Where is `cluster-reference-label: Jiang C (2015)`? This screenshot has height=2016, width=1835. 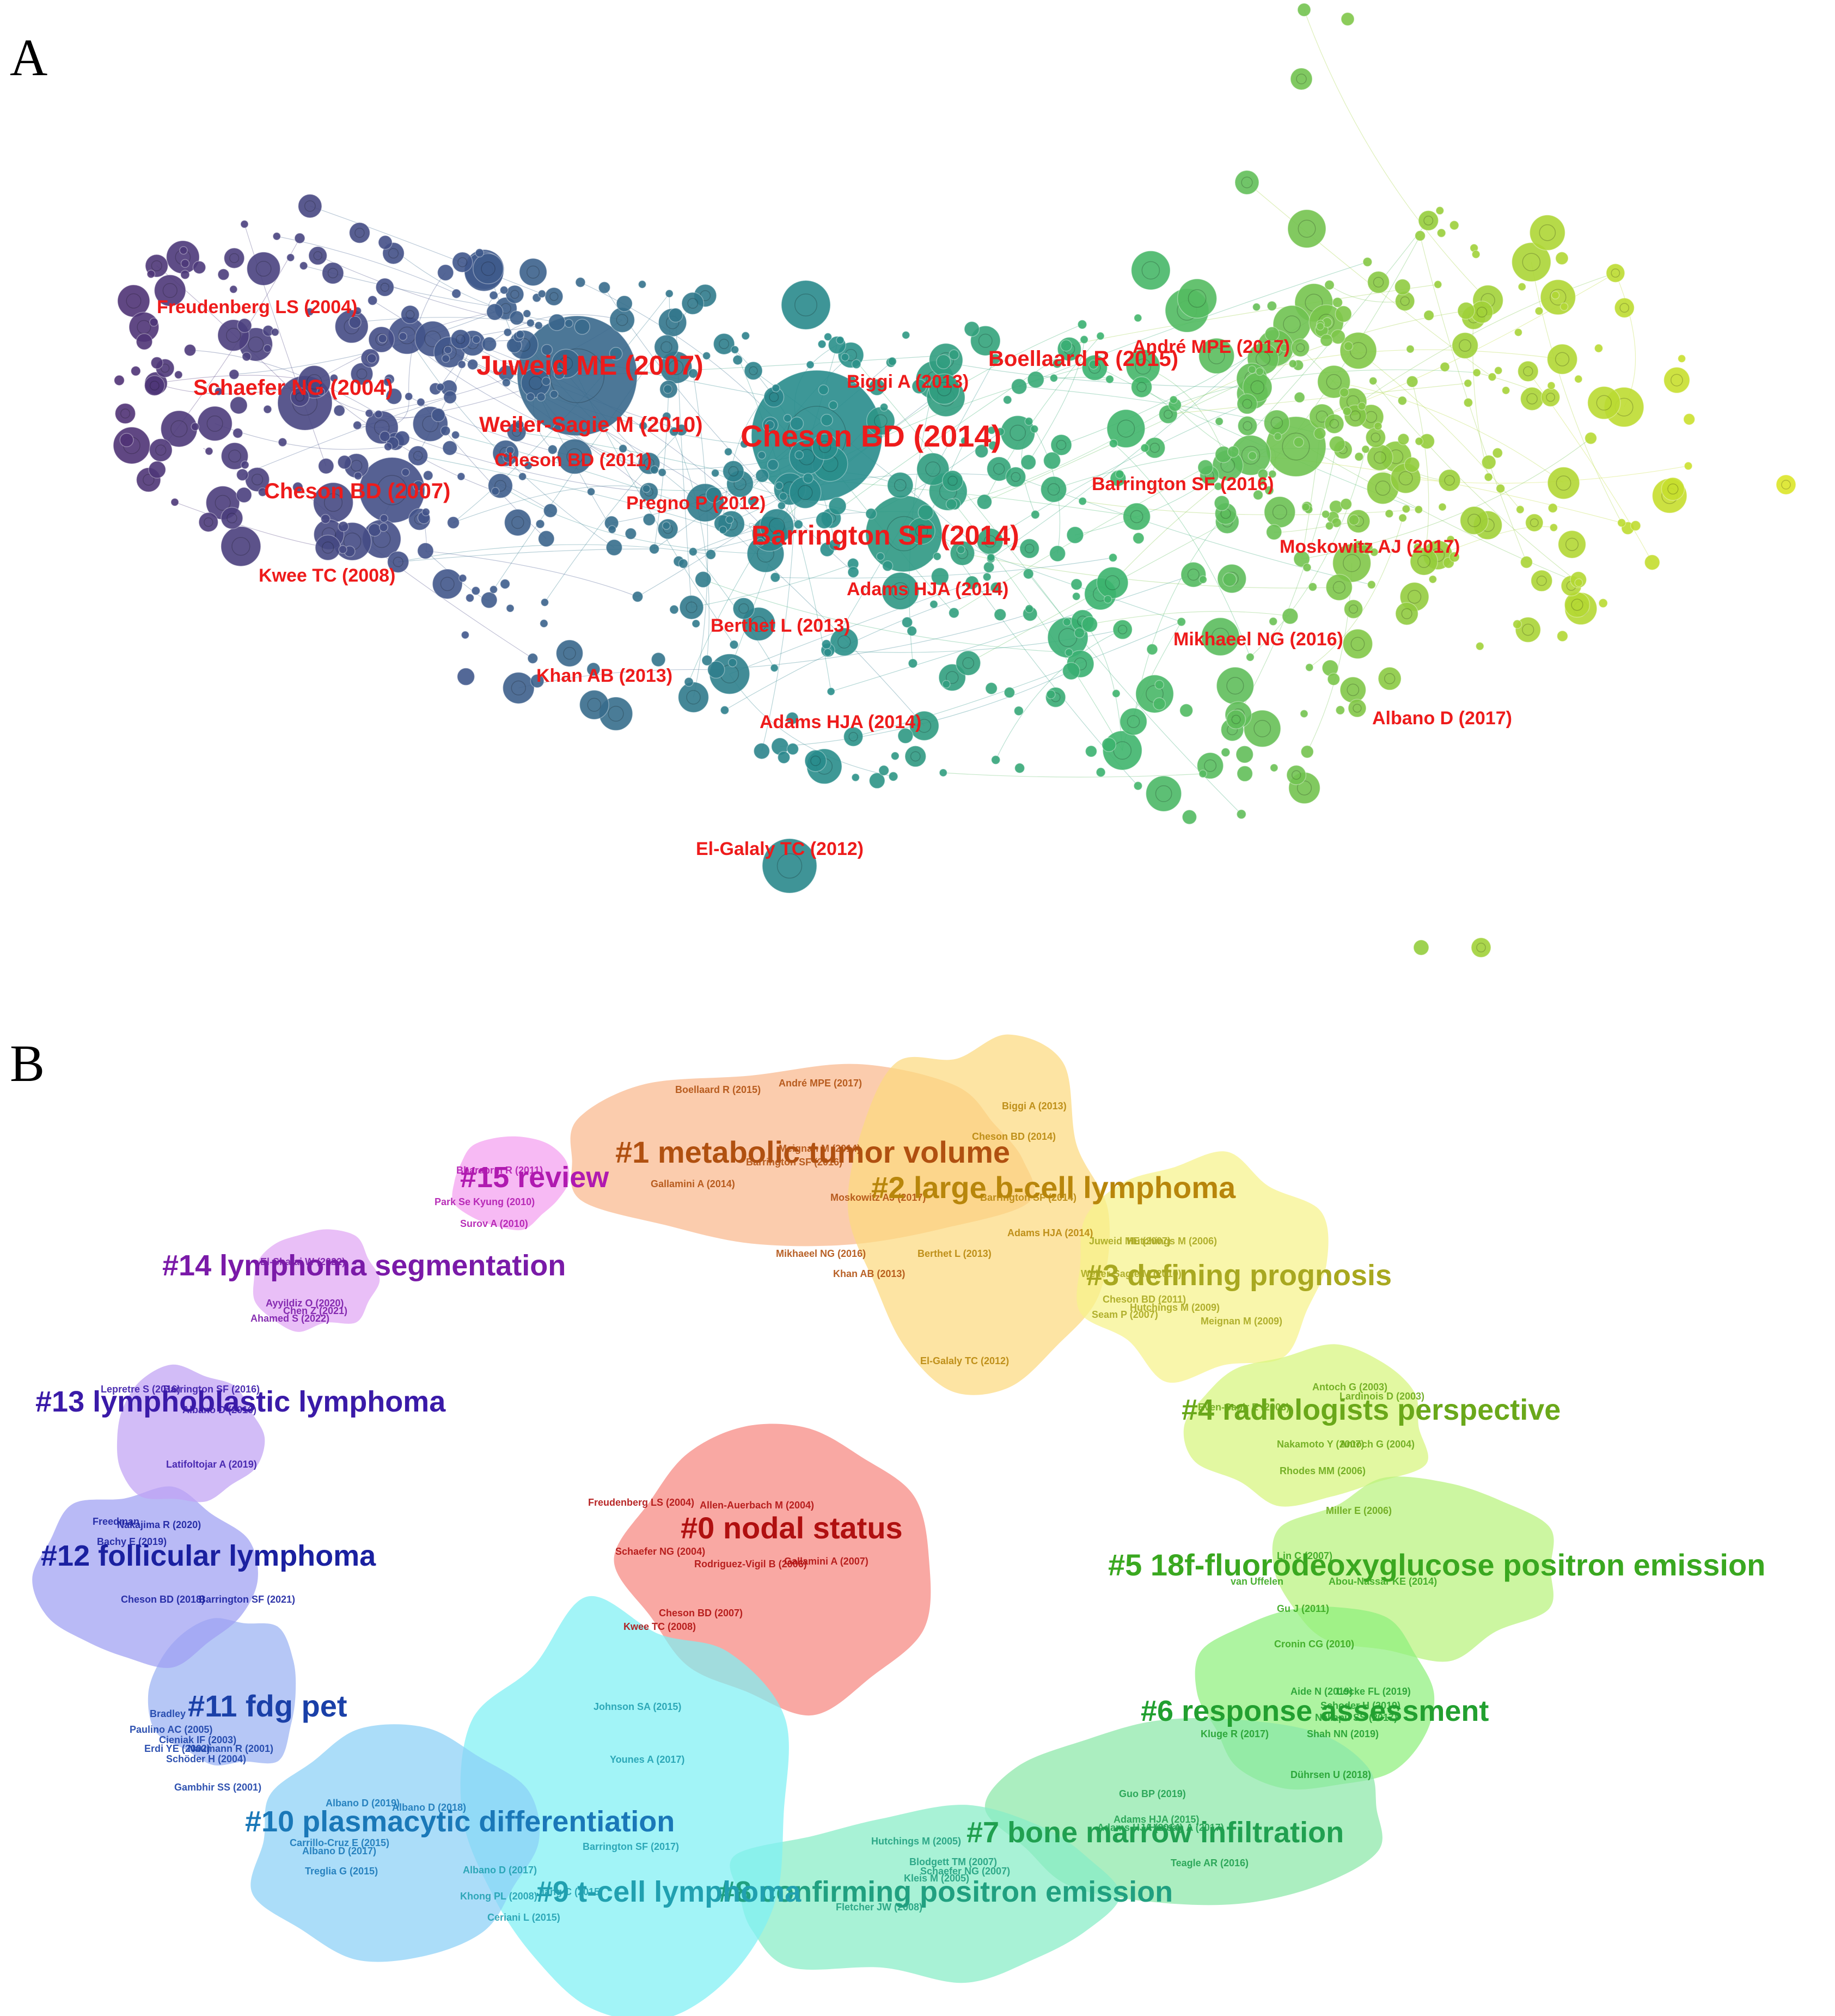
cluster-reference-label: Jiang C (2015) is located at coordinates (569, 1891).